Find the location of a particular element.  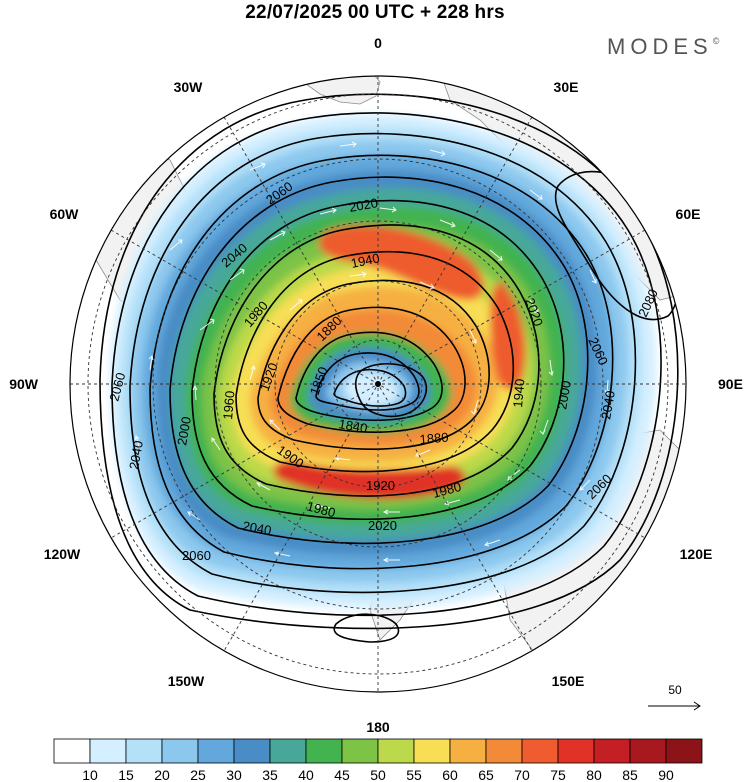

wind-reference-arrowhead is located at coordinates (697, 706).